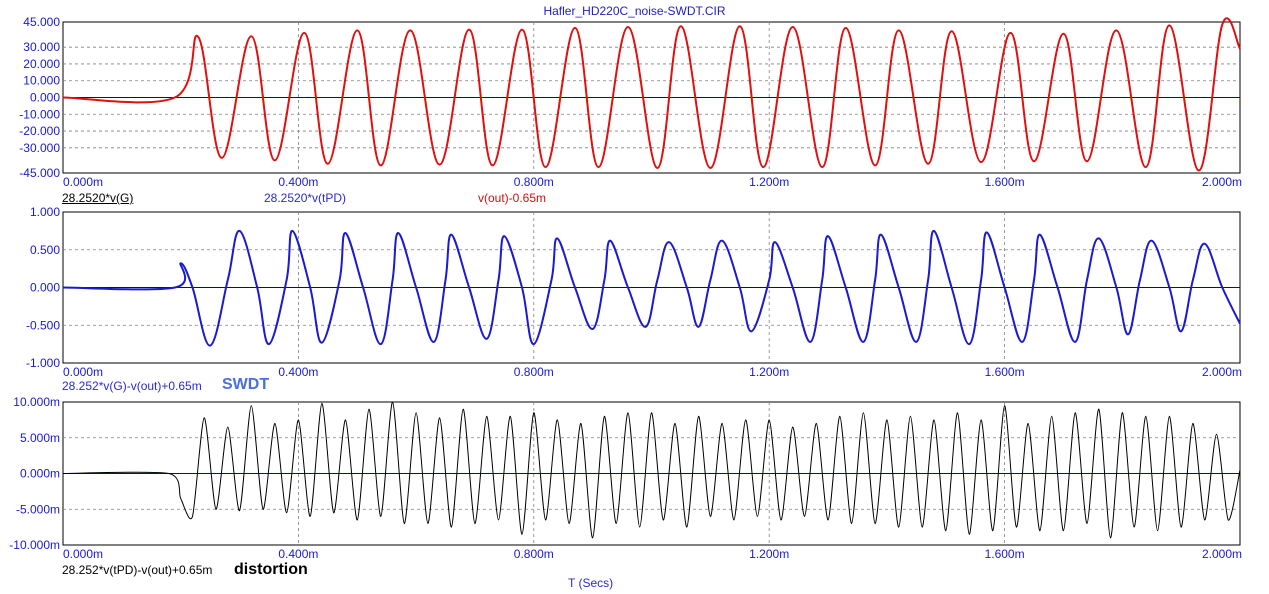 The height and width of the screenshot is (594, 1269). I want to click on middle-y-tick-label: 0.000, so click(45, 288).